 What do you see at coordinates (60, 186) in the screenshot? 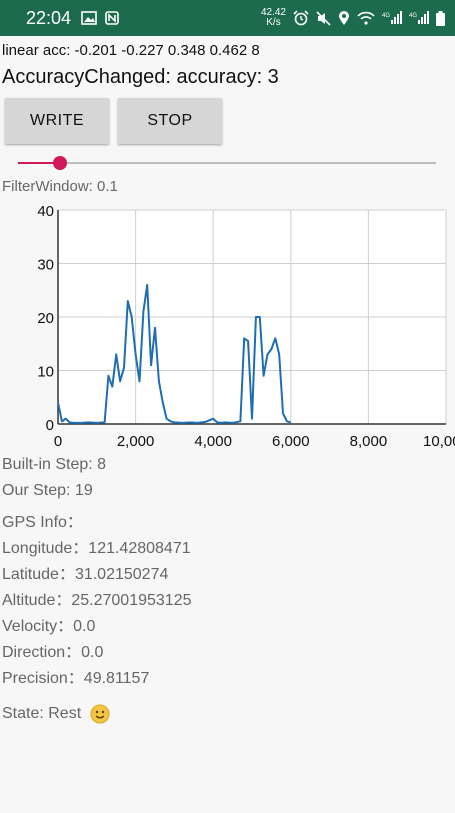
I see `filter-window-label: FilterWindow: 0.1` at bounding box center [60, 186].